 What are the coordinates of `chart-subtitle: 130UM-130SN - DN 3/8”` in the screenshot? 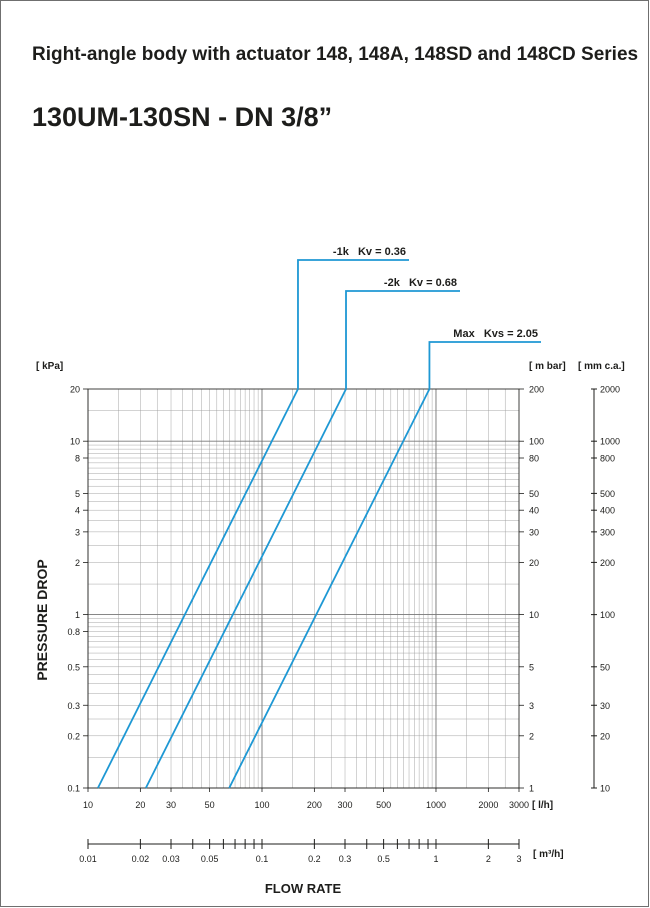 It's located at (182, 117).